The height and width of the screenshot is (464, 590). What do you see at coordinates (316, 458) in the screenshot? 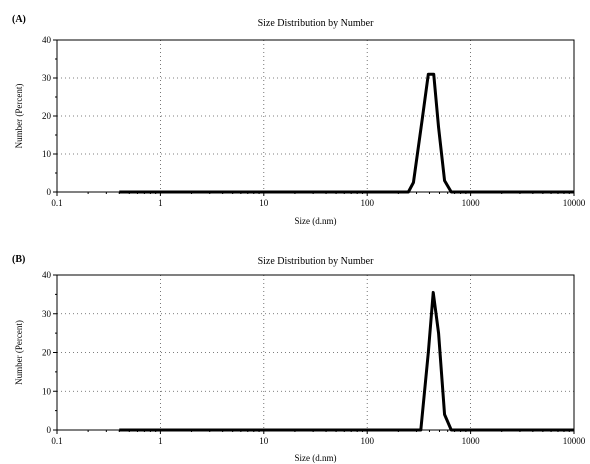
I see `chart-1-x-axis-label: Size (d.nm)` at bounding box center [316, 458].